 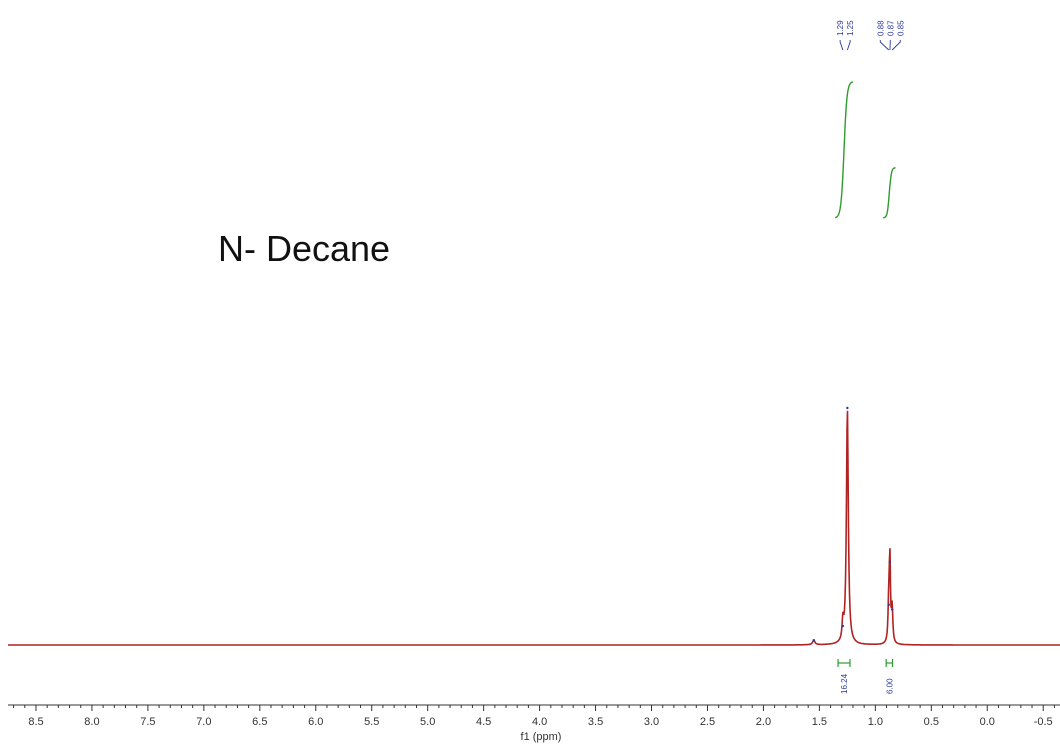 What do you see at coordinates (541, 737) in the screenshot?
I see `x-axis-label: f1 (ppm)` at bounding box center [541, 737].